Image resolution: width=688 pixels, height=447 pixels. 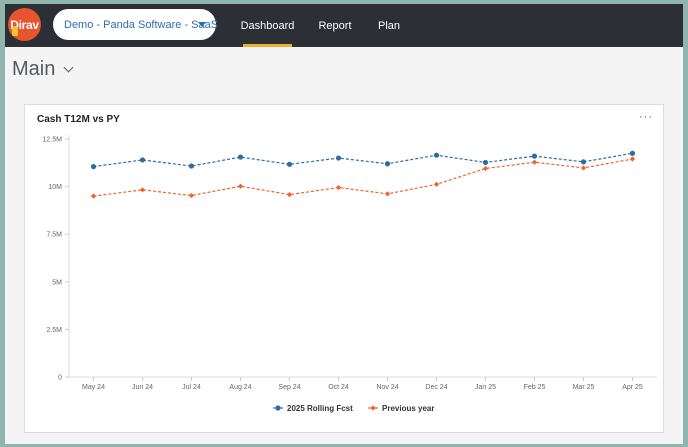 What do you see at coordinates (57, 282) in the screenshot?
I see `y-tick-label: 5M` at bounding box center [57, 282].